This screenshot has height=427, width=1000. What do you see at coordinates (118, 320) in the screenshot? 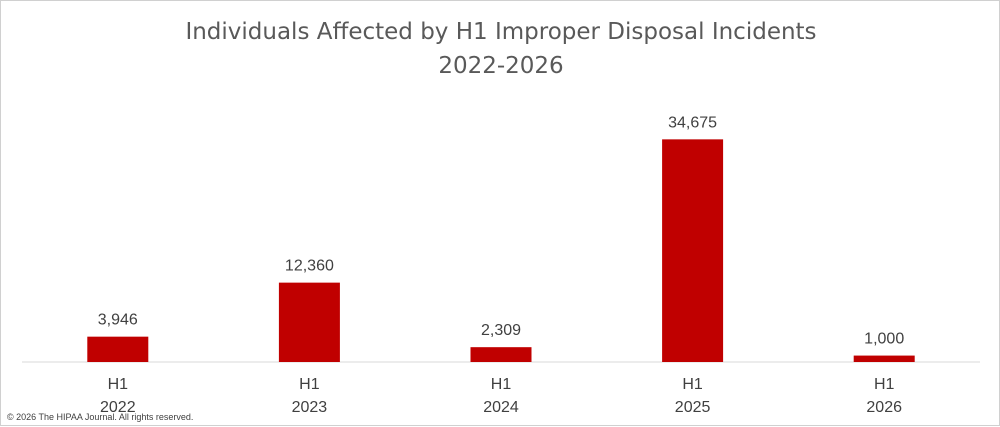
I see `data-label-2022: 3,946` at bounding box center [118, 320].